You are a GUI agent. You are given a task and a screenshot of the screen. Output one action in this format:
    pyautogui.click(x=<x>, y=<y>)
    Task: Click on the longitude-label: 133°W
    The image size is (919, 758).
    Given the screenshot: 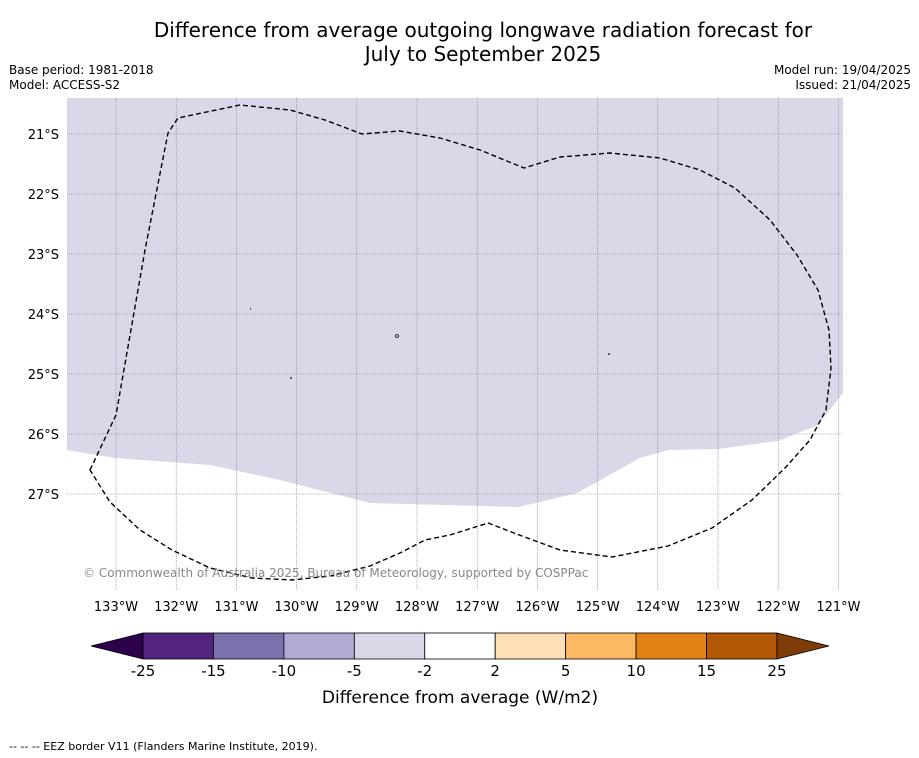 What is the action you would take?
    pyautogui.click(x=116, y=607)
    